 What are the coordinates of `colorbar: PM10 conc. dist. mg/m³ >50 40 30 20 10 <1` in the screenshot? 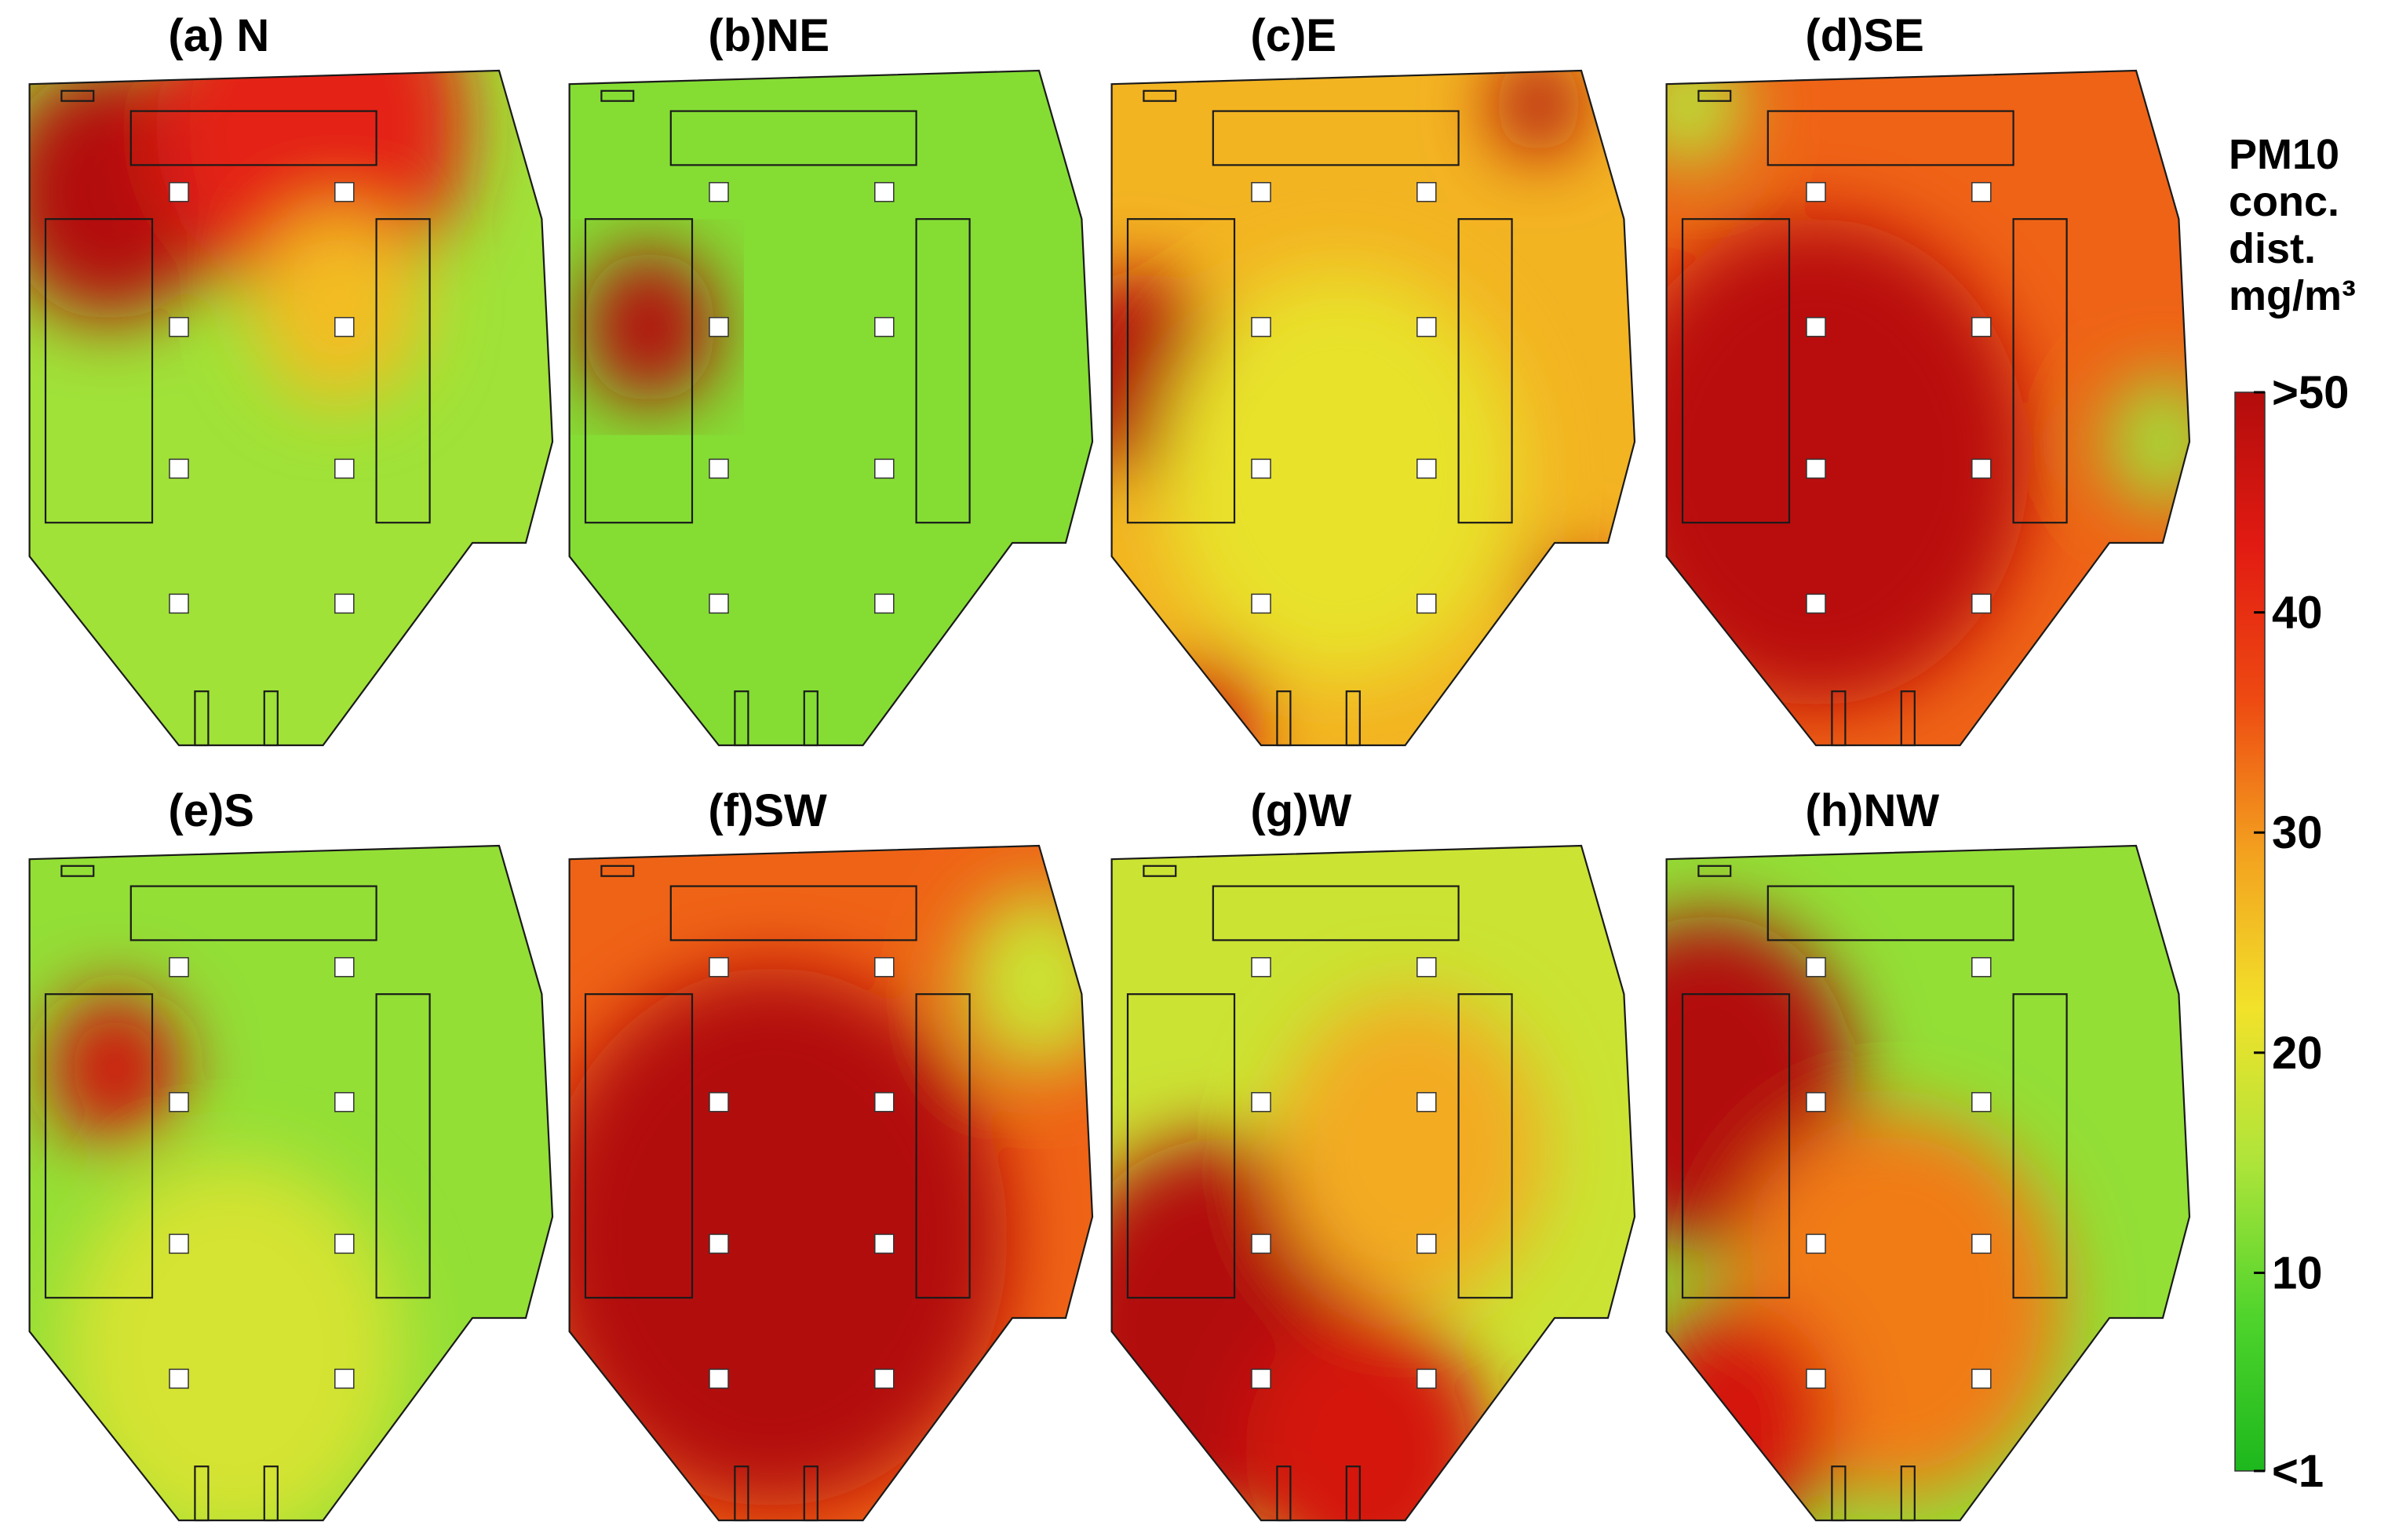 It's located at (2292, 814).